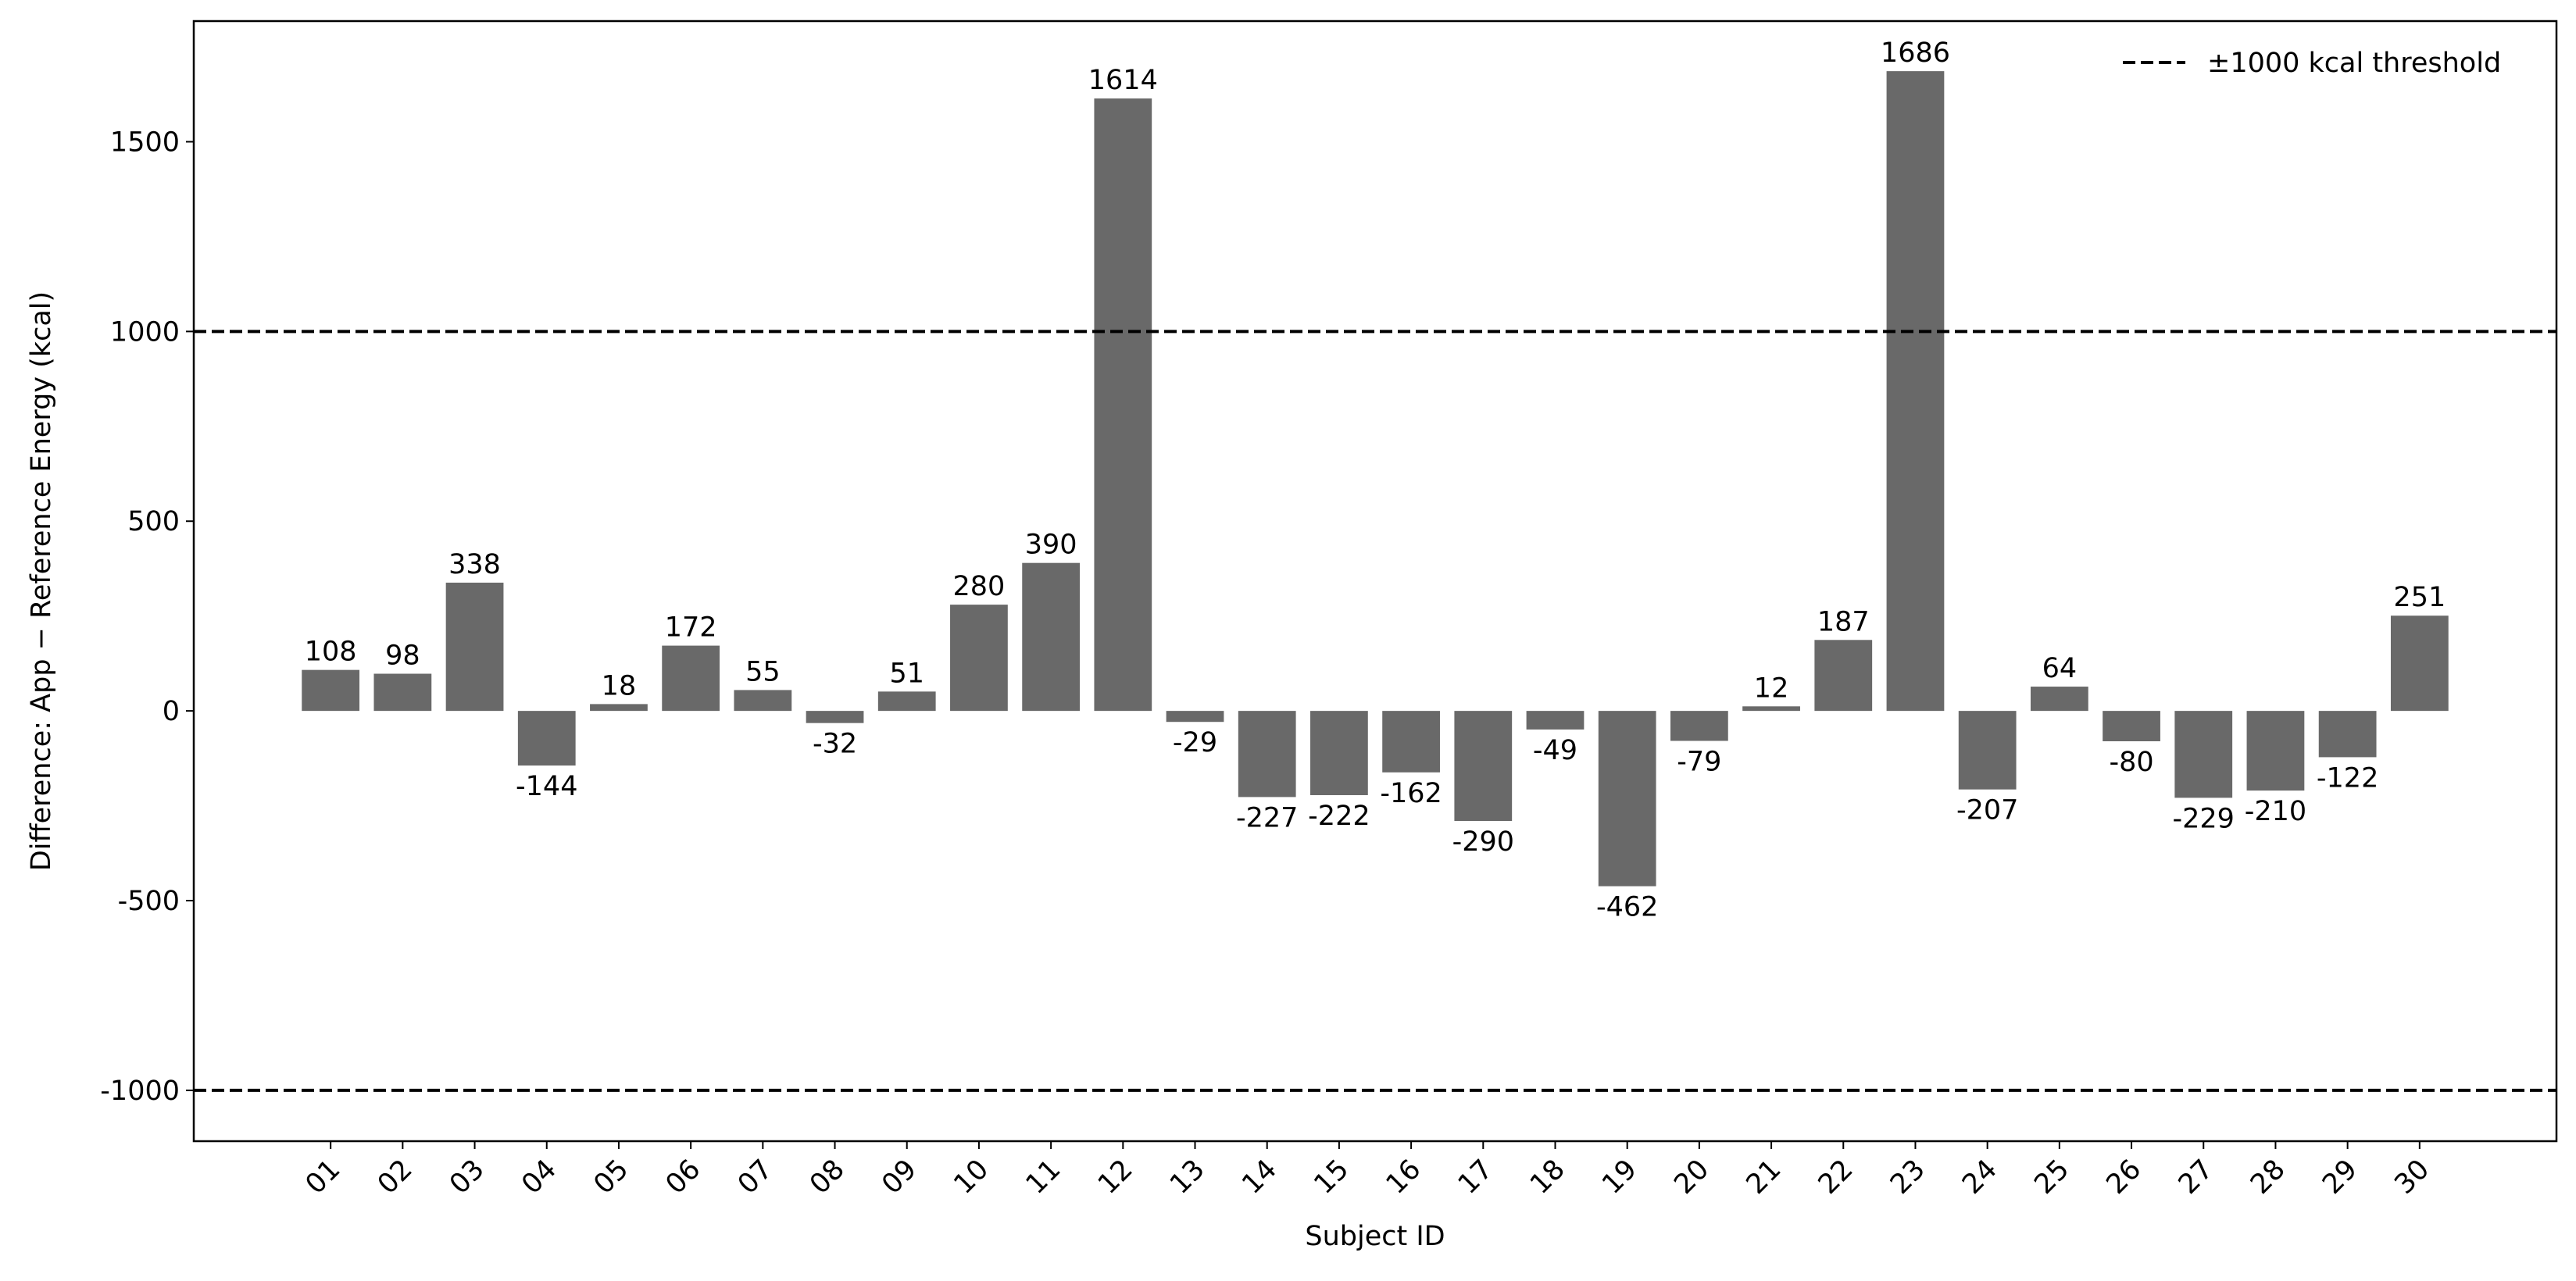 The image size is (2576, 1281). Describe the element at coordinates (1476, 1177) in the screenshot. I see `x-tick-label: 17` at that location.